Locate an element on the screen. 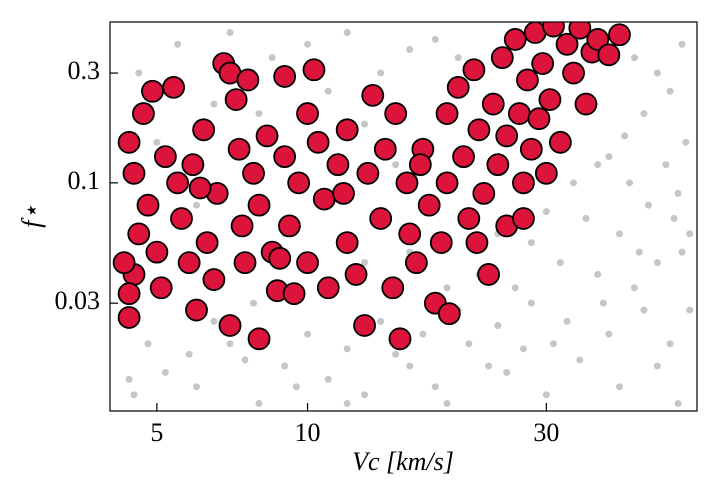 The image size is (720, 504). x-tick-label: 5 is located at coordinates (156, 432).